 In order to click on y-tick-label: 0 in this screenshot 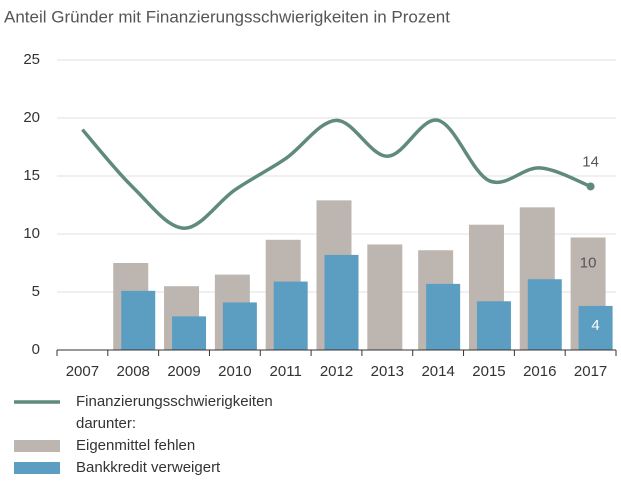, I will do `click(36, 349)`.